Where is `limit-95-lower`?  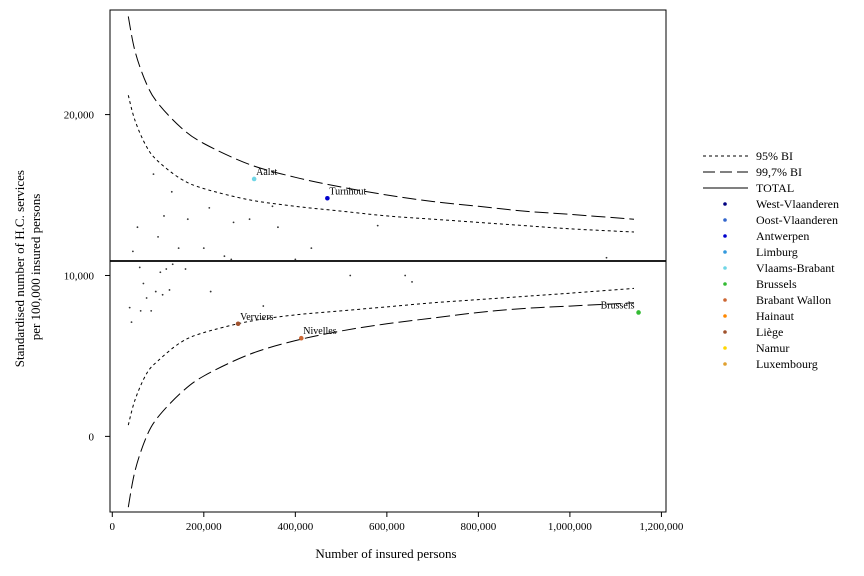 limit-95-lower is located at coordinates (381, 356).